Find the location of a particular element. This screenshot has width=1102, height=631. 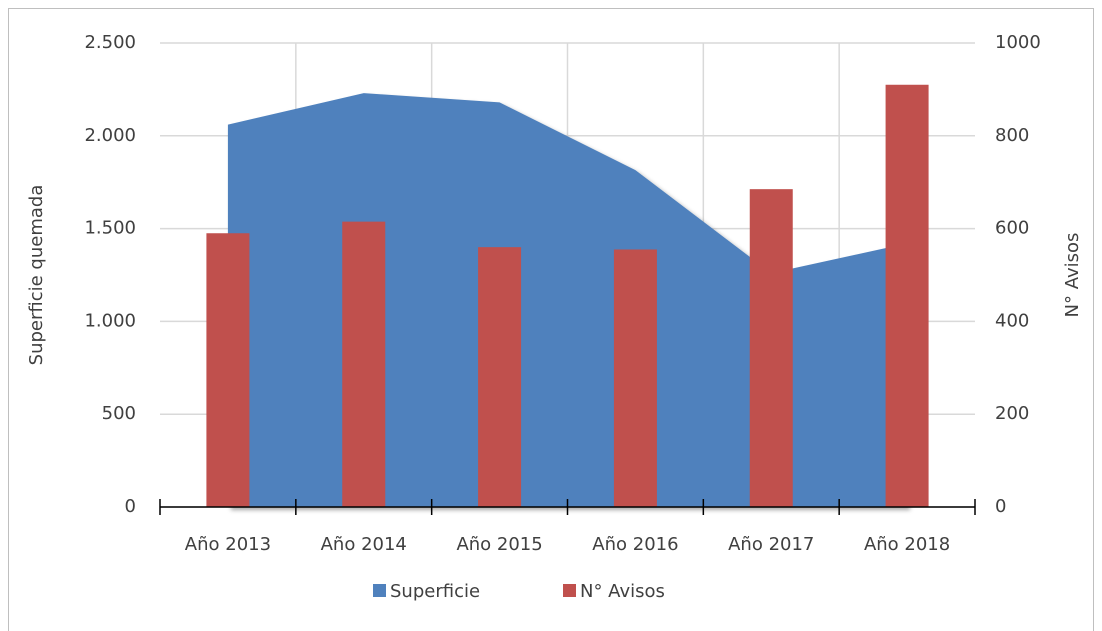

x-tick-label: Año 2013 is located at coordinates (228, 544).